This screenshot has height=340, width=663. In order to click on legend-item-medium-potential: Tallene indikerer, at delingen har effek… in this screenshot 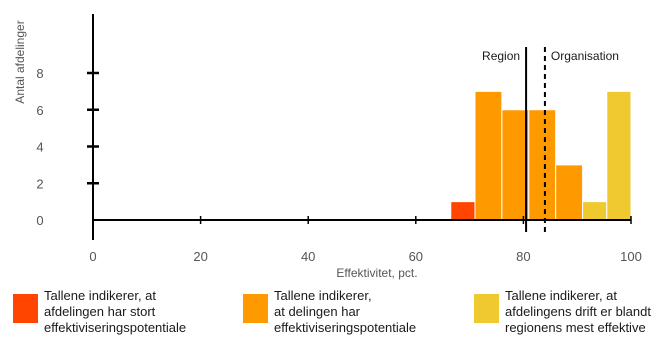, I will do `click(329, 312)`.